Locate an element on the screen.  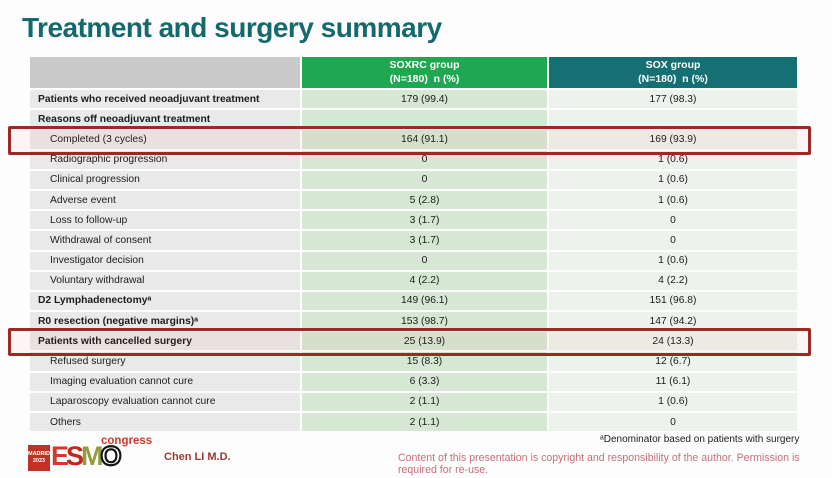
sox-value: 169 (93.9) is located at coordinates (673, 139).